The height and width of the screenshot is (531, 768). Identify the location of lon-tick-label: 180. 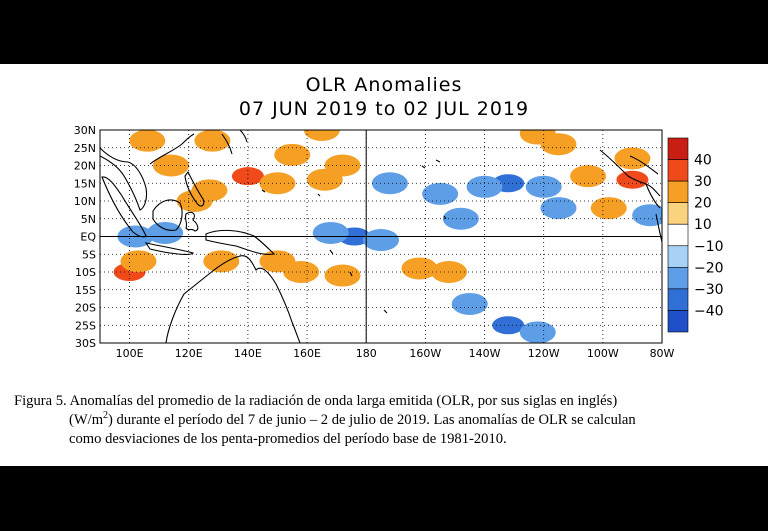
(366, 353).